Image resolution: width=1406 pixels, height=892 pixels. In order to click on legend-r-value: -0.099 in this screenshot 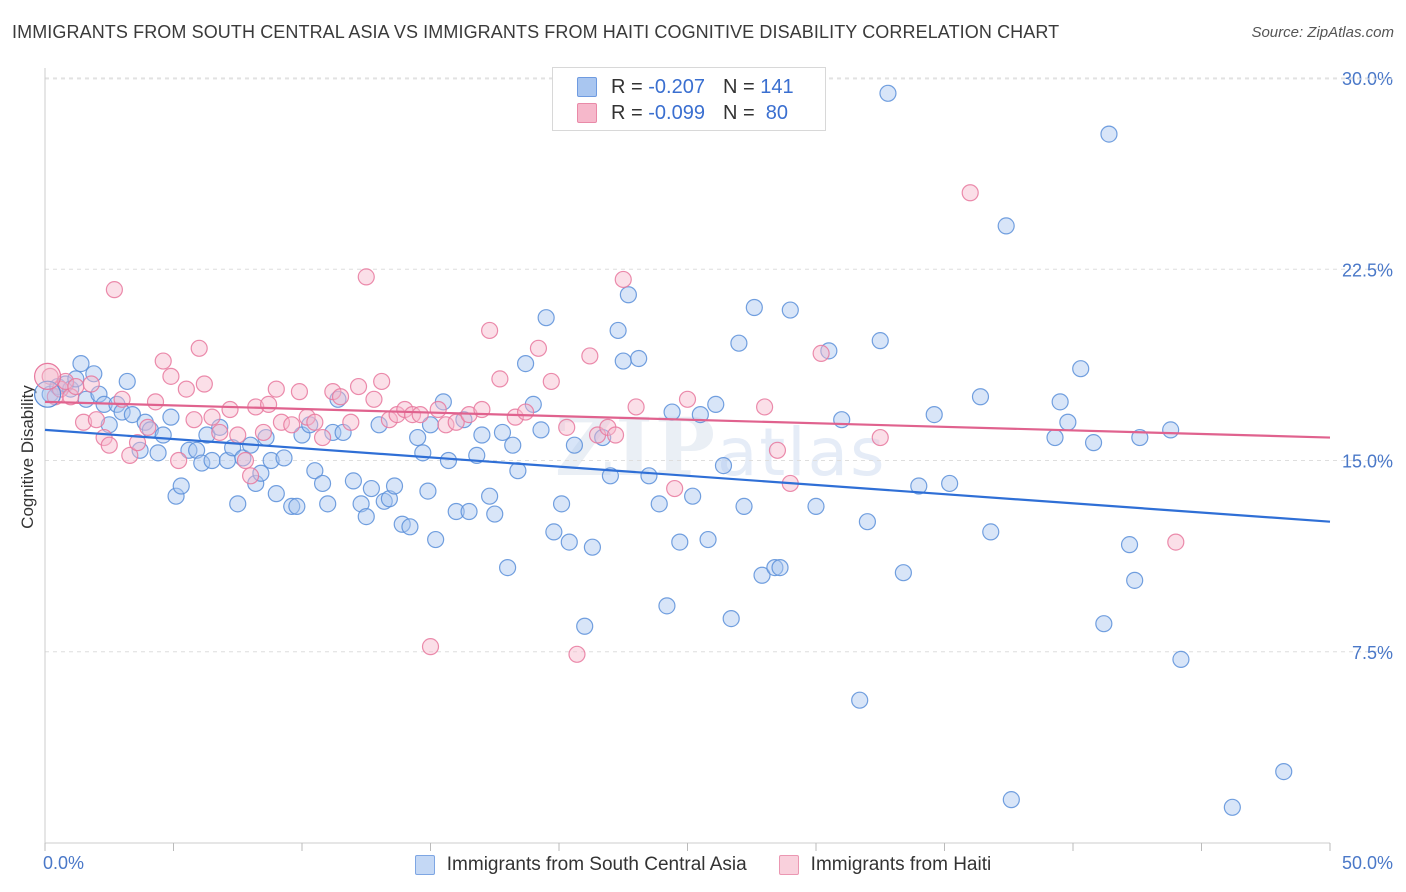, I will do `click(676, 112)`.